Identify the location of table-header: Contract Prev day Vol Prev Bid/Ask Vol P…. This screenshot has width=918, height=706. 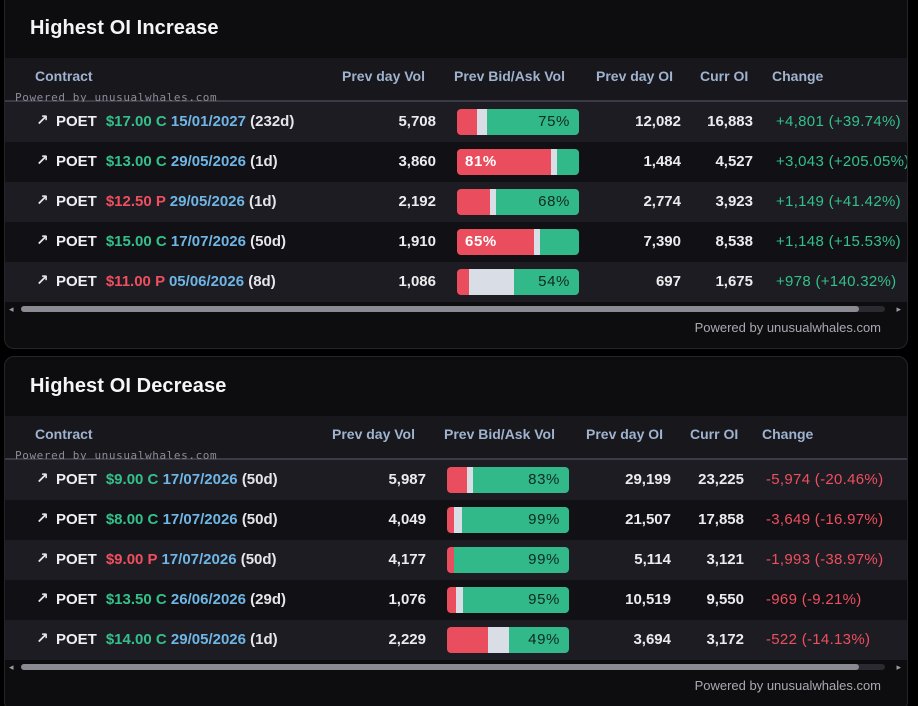
(456, 81).